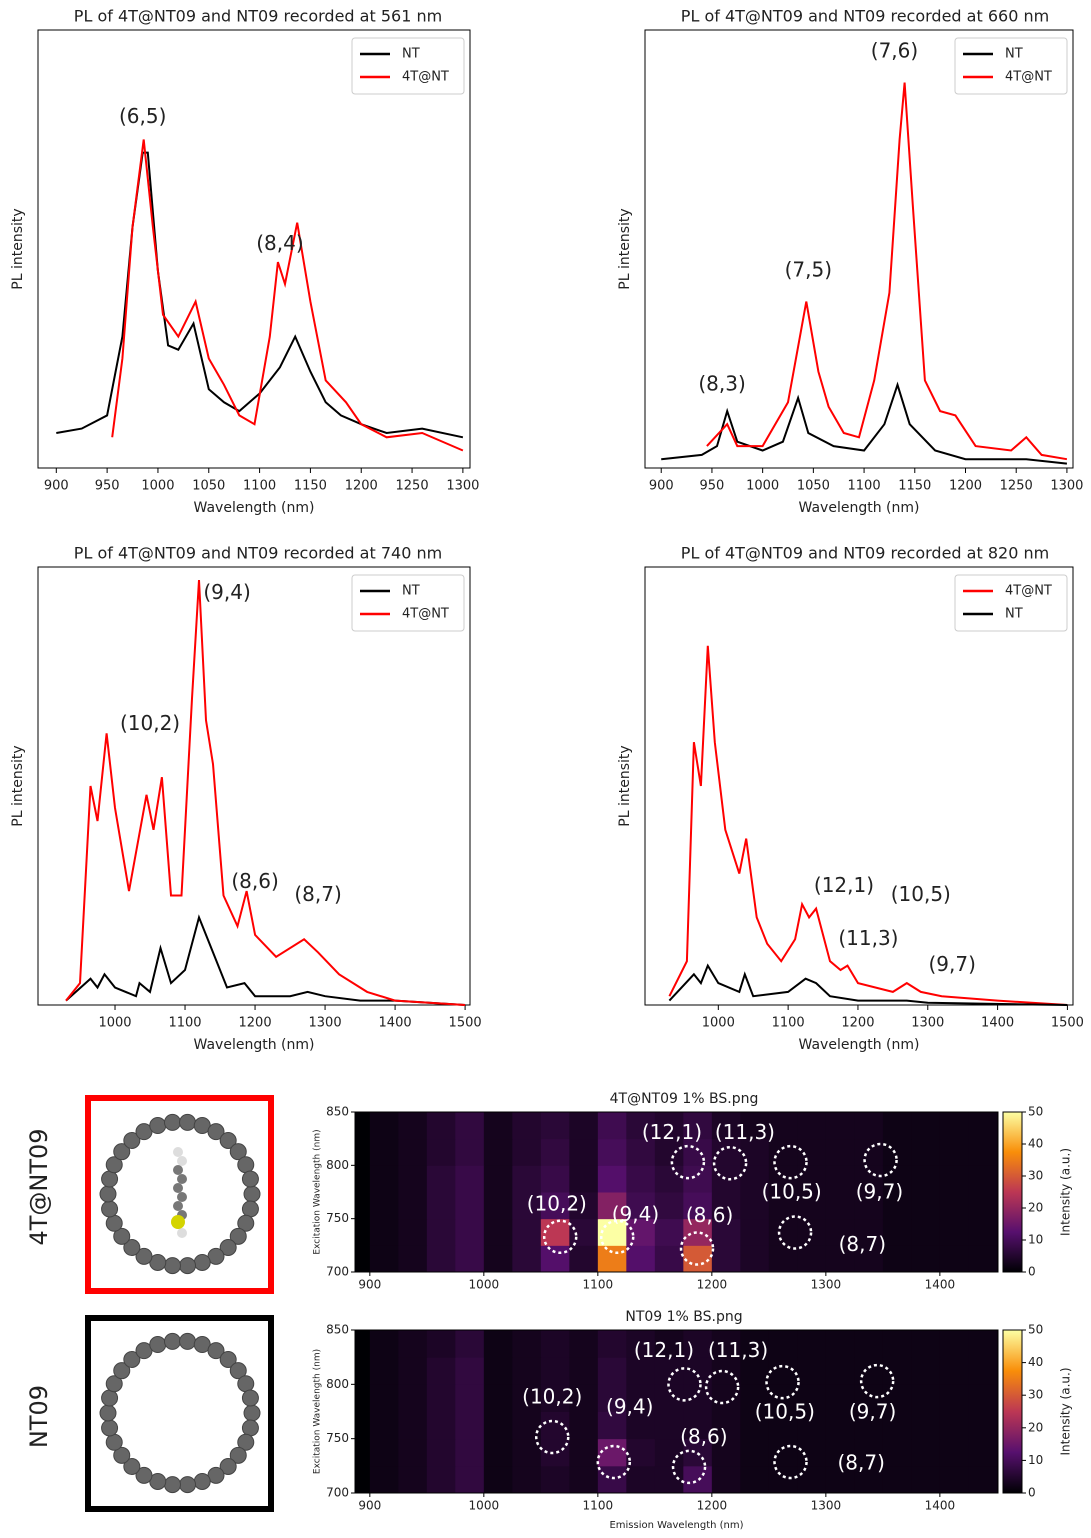 This screenshot has height=1538, width=1091. I want to click on x-tick-label: 1300, so click(325, 1023).